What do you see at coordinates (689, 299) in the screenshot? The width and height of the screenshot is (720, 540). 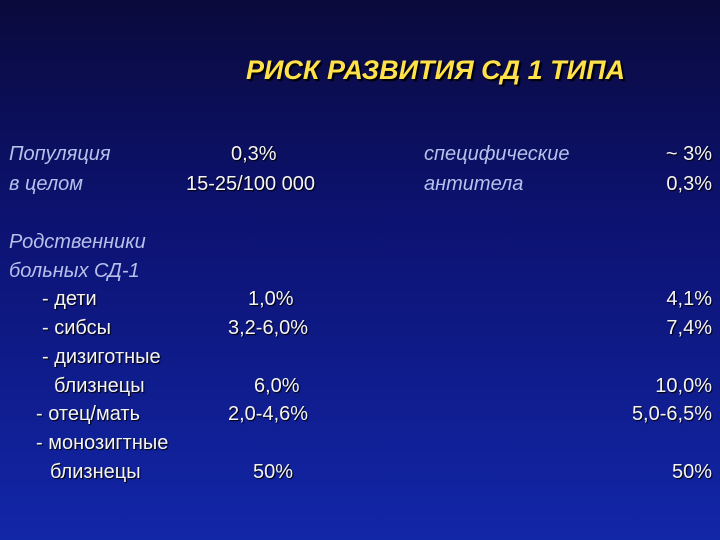 I see `row-antibody-value: 4,1%` at bounding box center [689, 299].